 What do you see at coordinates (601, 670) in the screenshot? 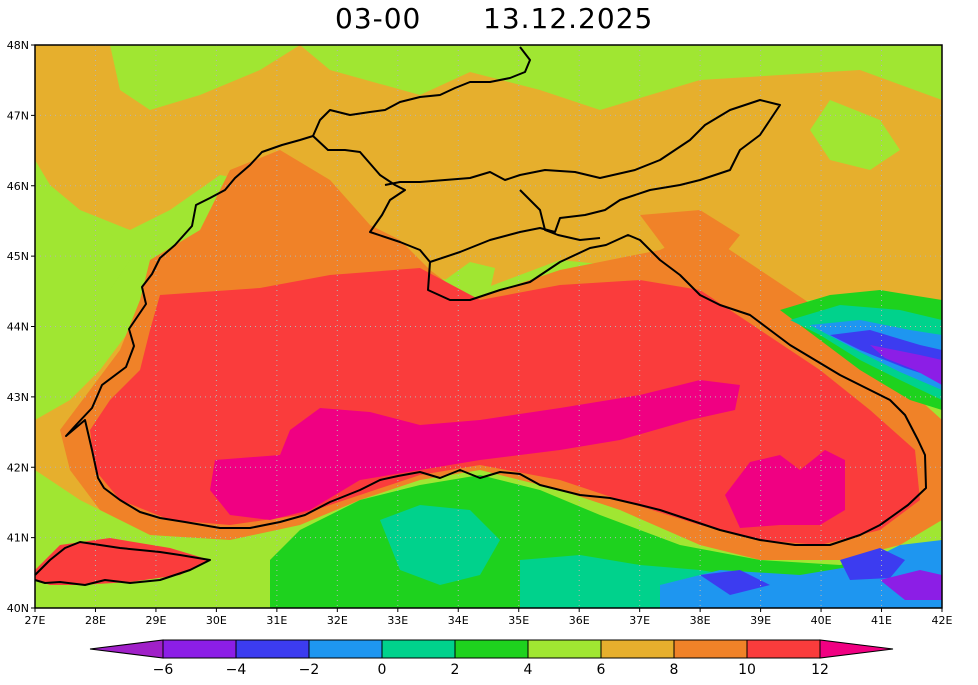
I see `colorbar-label: 6` at bounding box center [601, 670].